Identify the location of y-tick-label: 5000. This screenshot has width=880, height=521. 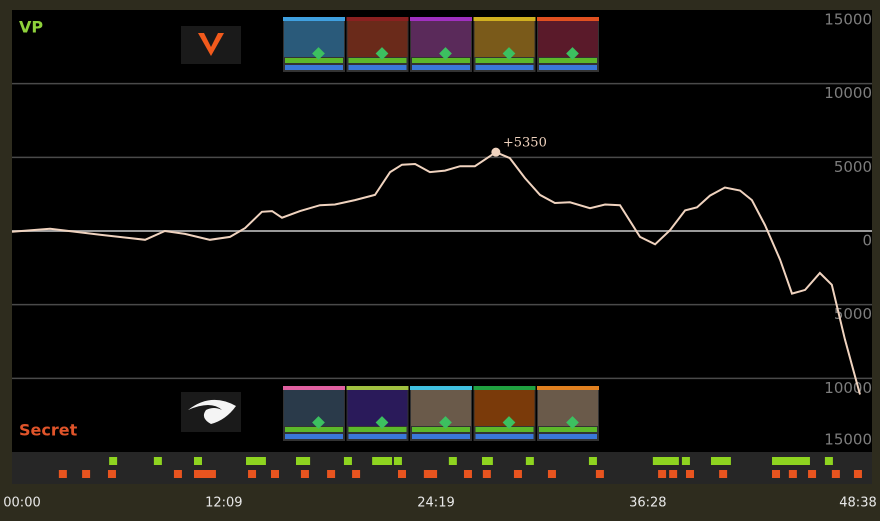
(853, 167).